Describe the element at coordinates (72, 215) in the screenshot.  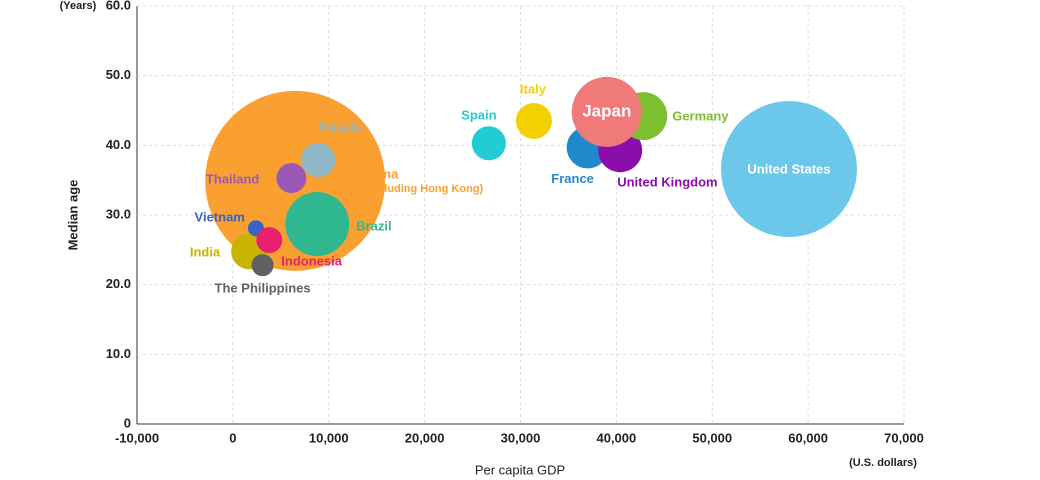
I see `y-axis-label: Median age` at that location.